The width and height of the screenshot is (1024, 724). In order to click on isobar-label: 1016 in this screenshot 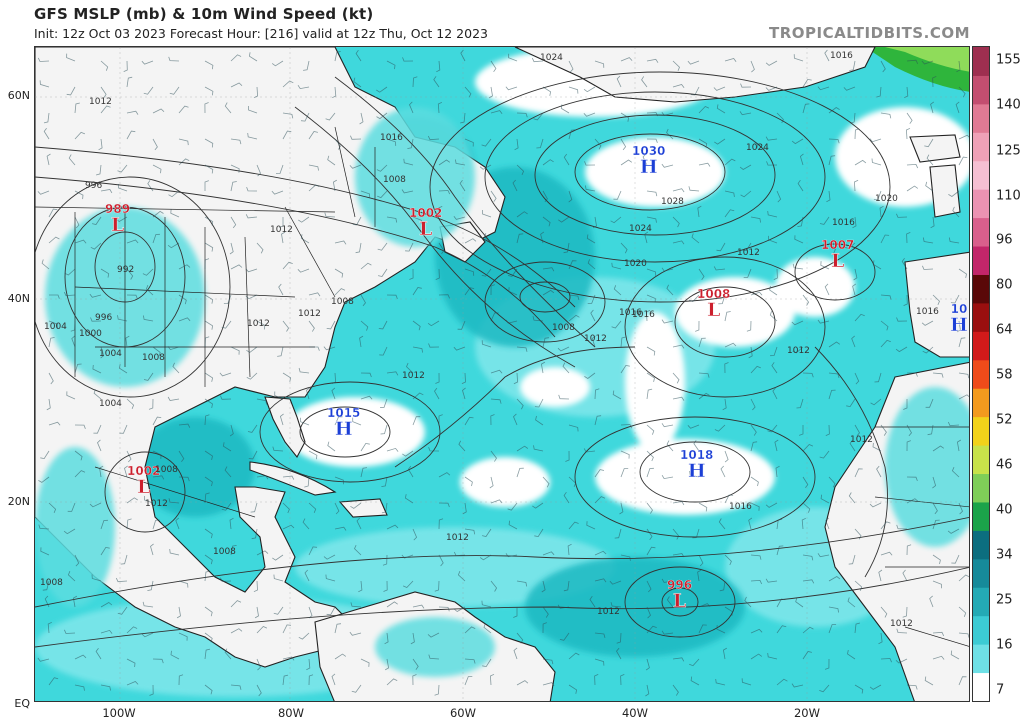, I will do `click(843, 223)`.